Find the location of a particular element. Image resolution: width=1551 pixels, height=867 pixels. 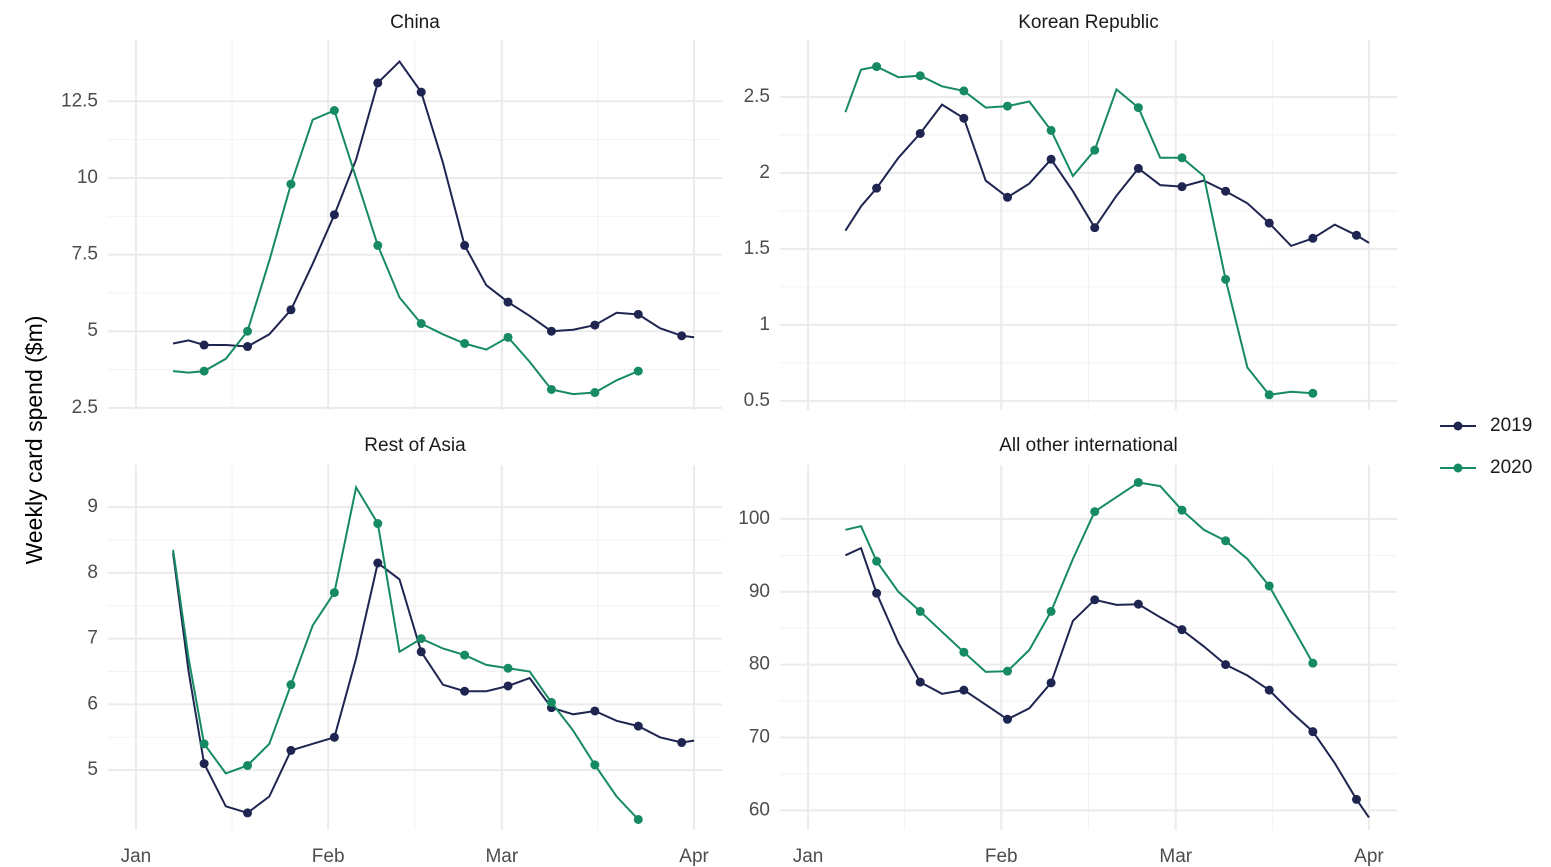

y-tick-label: 1 is located at coordinates (764, 324).